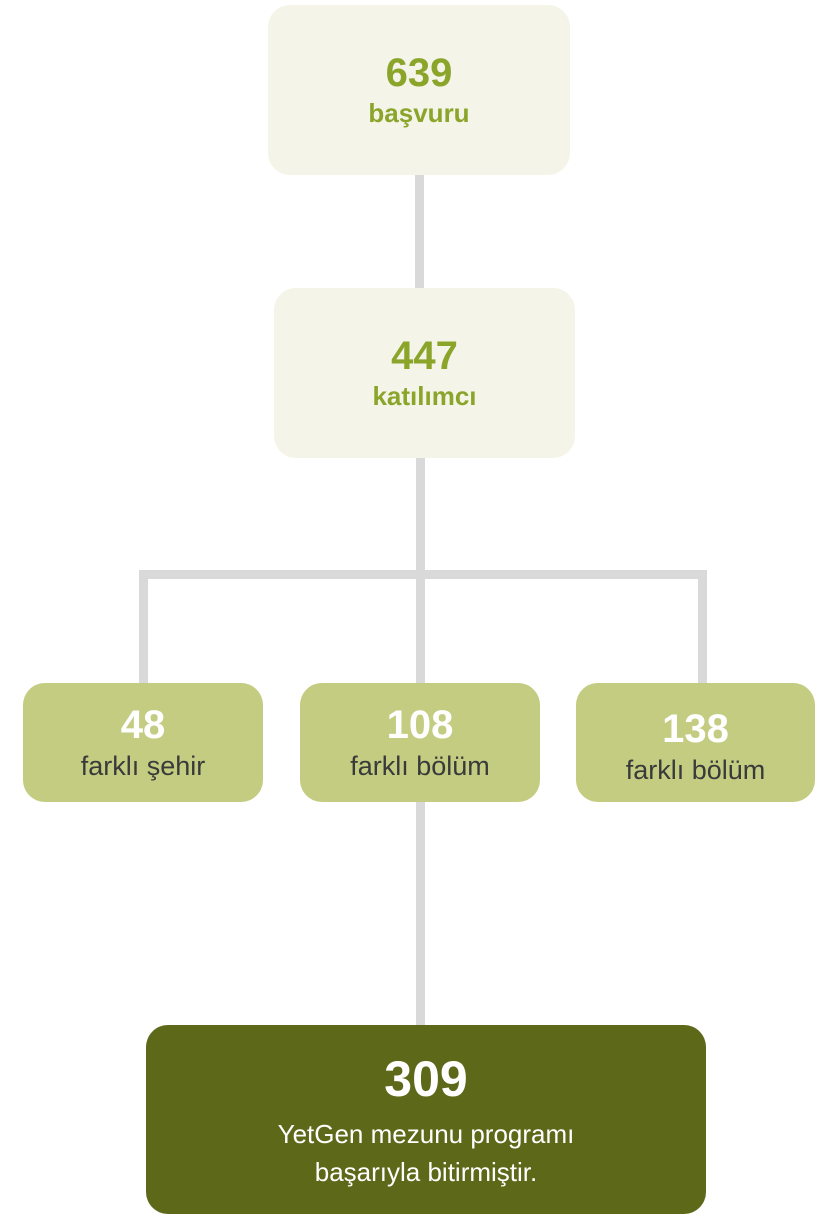 The image size is (830, 1216). I want to click on node-number: 447, so click(424, 356).